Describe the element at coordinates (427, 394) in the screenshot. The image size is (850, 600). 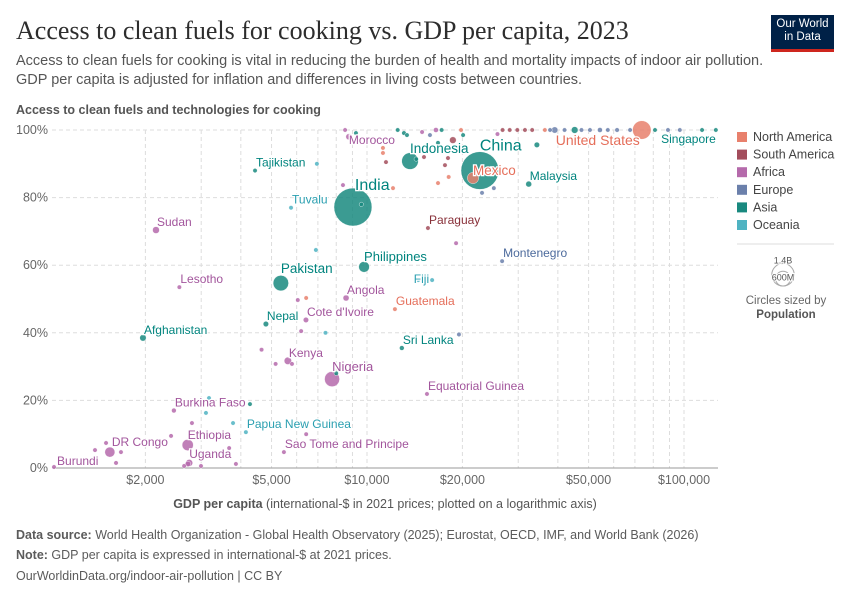
I see `data-point-equatorial-guinea` at that location.